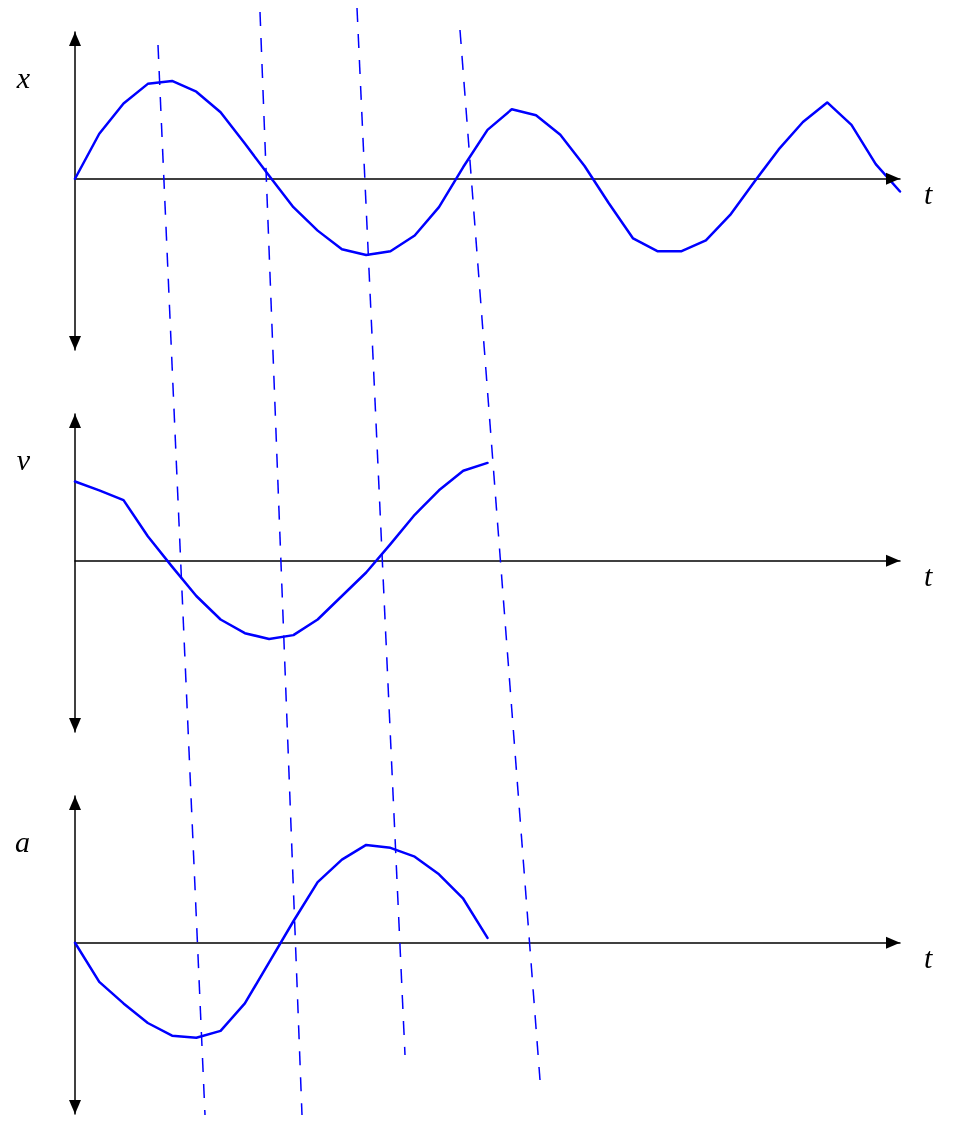 The image size is (953, 1146). I want to click on y-axis-title: x, so click(23, 77).